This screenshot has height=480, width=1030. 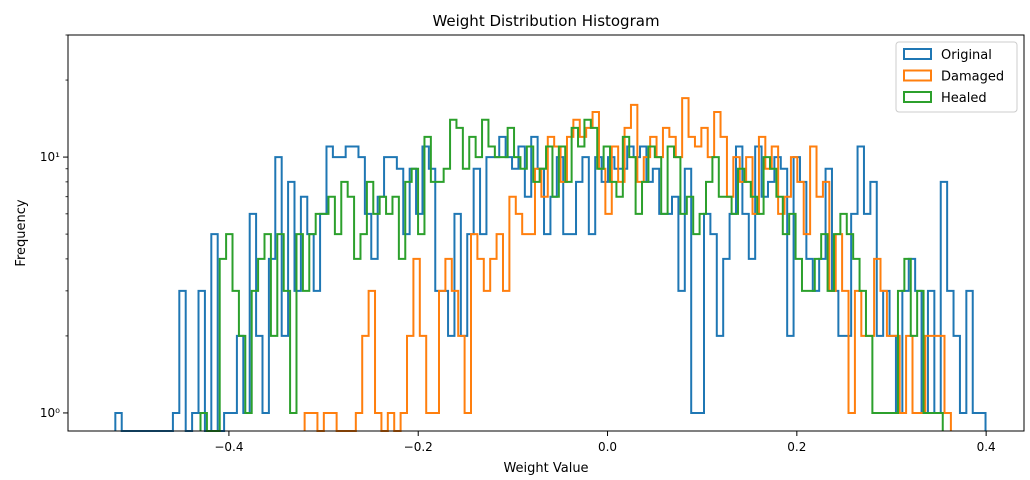 I want to click on legend-swatch-original, so click(x=917, y=54).